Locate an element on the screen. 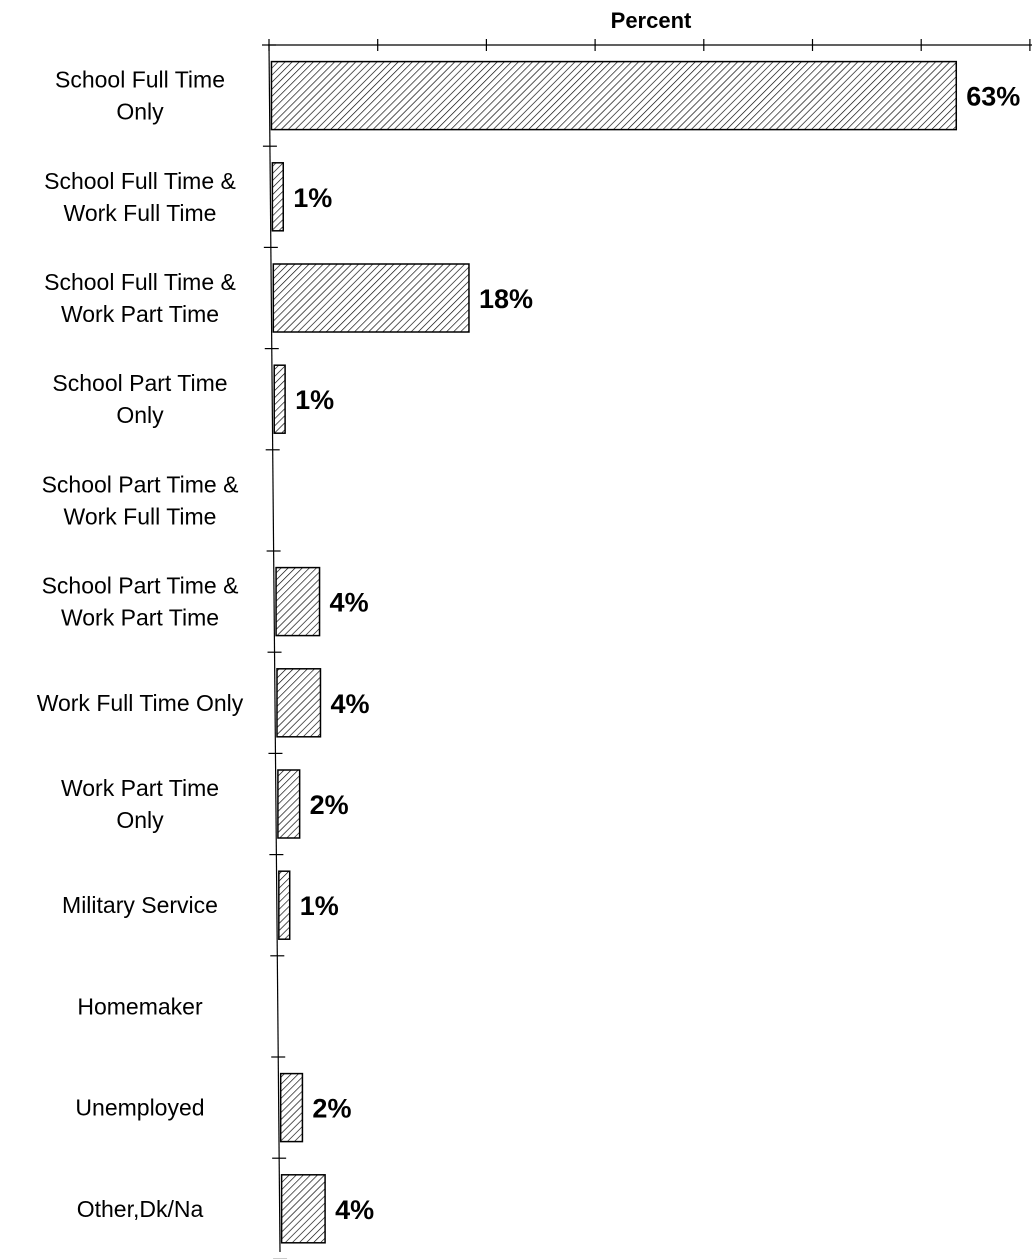 The height and width of the screenshot is (1259, 1036). category-label-line: Work Full Time Only is located at coordinates (140, 703).